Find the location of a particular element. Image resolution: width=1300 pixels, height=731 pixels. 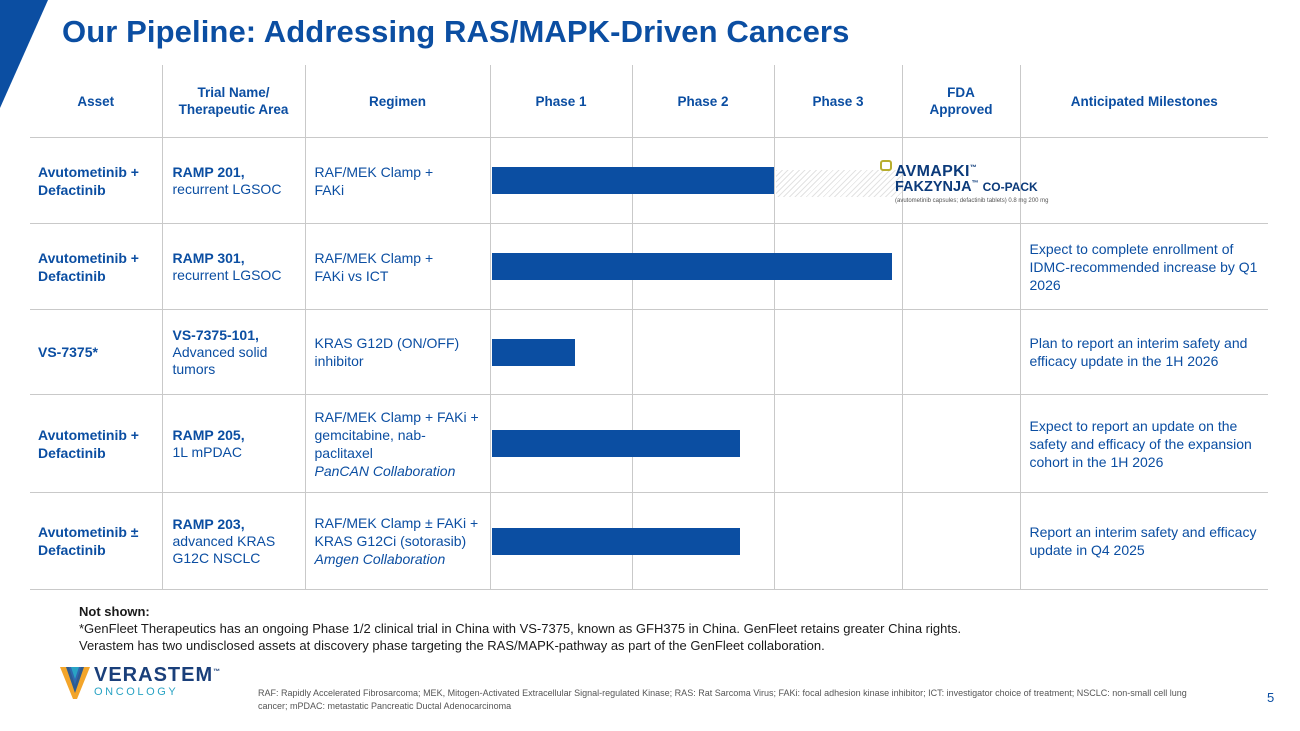

corner-accent is located at coordinates (24, 54).